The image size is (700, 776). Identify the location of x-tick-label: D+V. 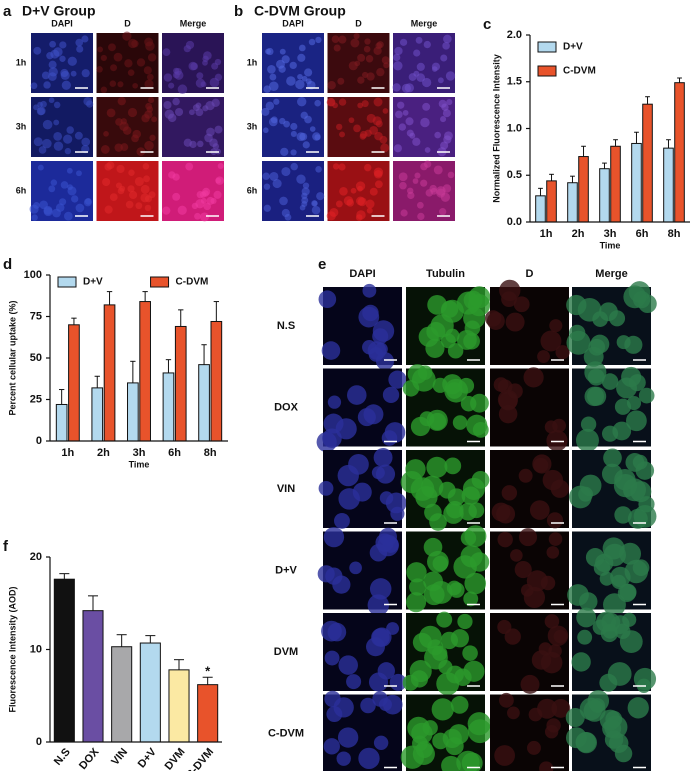
(148, 758).